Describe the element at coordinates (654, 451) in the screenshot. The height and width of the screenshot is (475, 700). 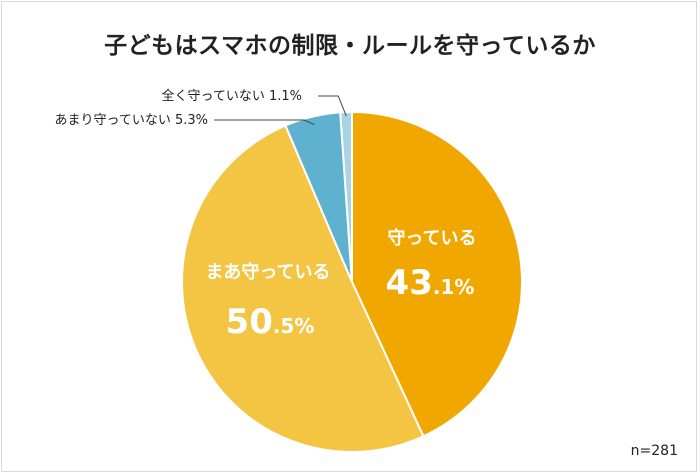
I see `sample-size-note: n=281` at that location.